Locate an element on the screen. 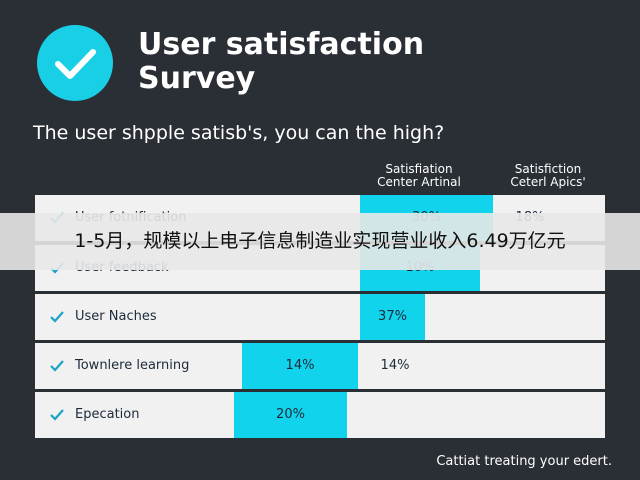  column-header-line: Satisfiation is located at coordinates (419, 169).